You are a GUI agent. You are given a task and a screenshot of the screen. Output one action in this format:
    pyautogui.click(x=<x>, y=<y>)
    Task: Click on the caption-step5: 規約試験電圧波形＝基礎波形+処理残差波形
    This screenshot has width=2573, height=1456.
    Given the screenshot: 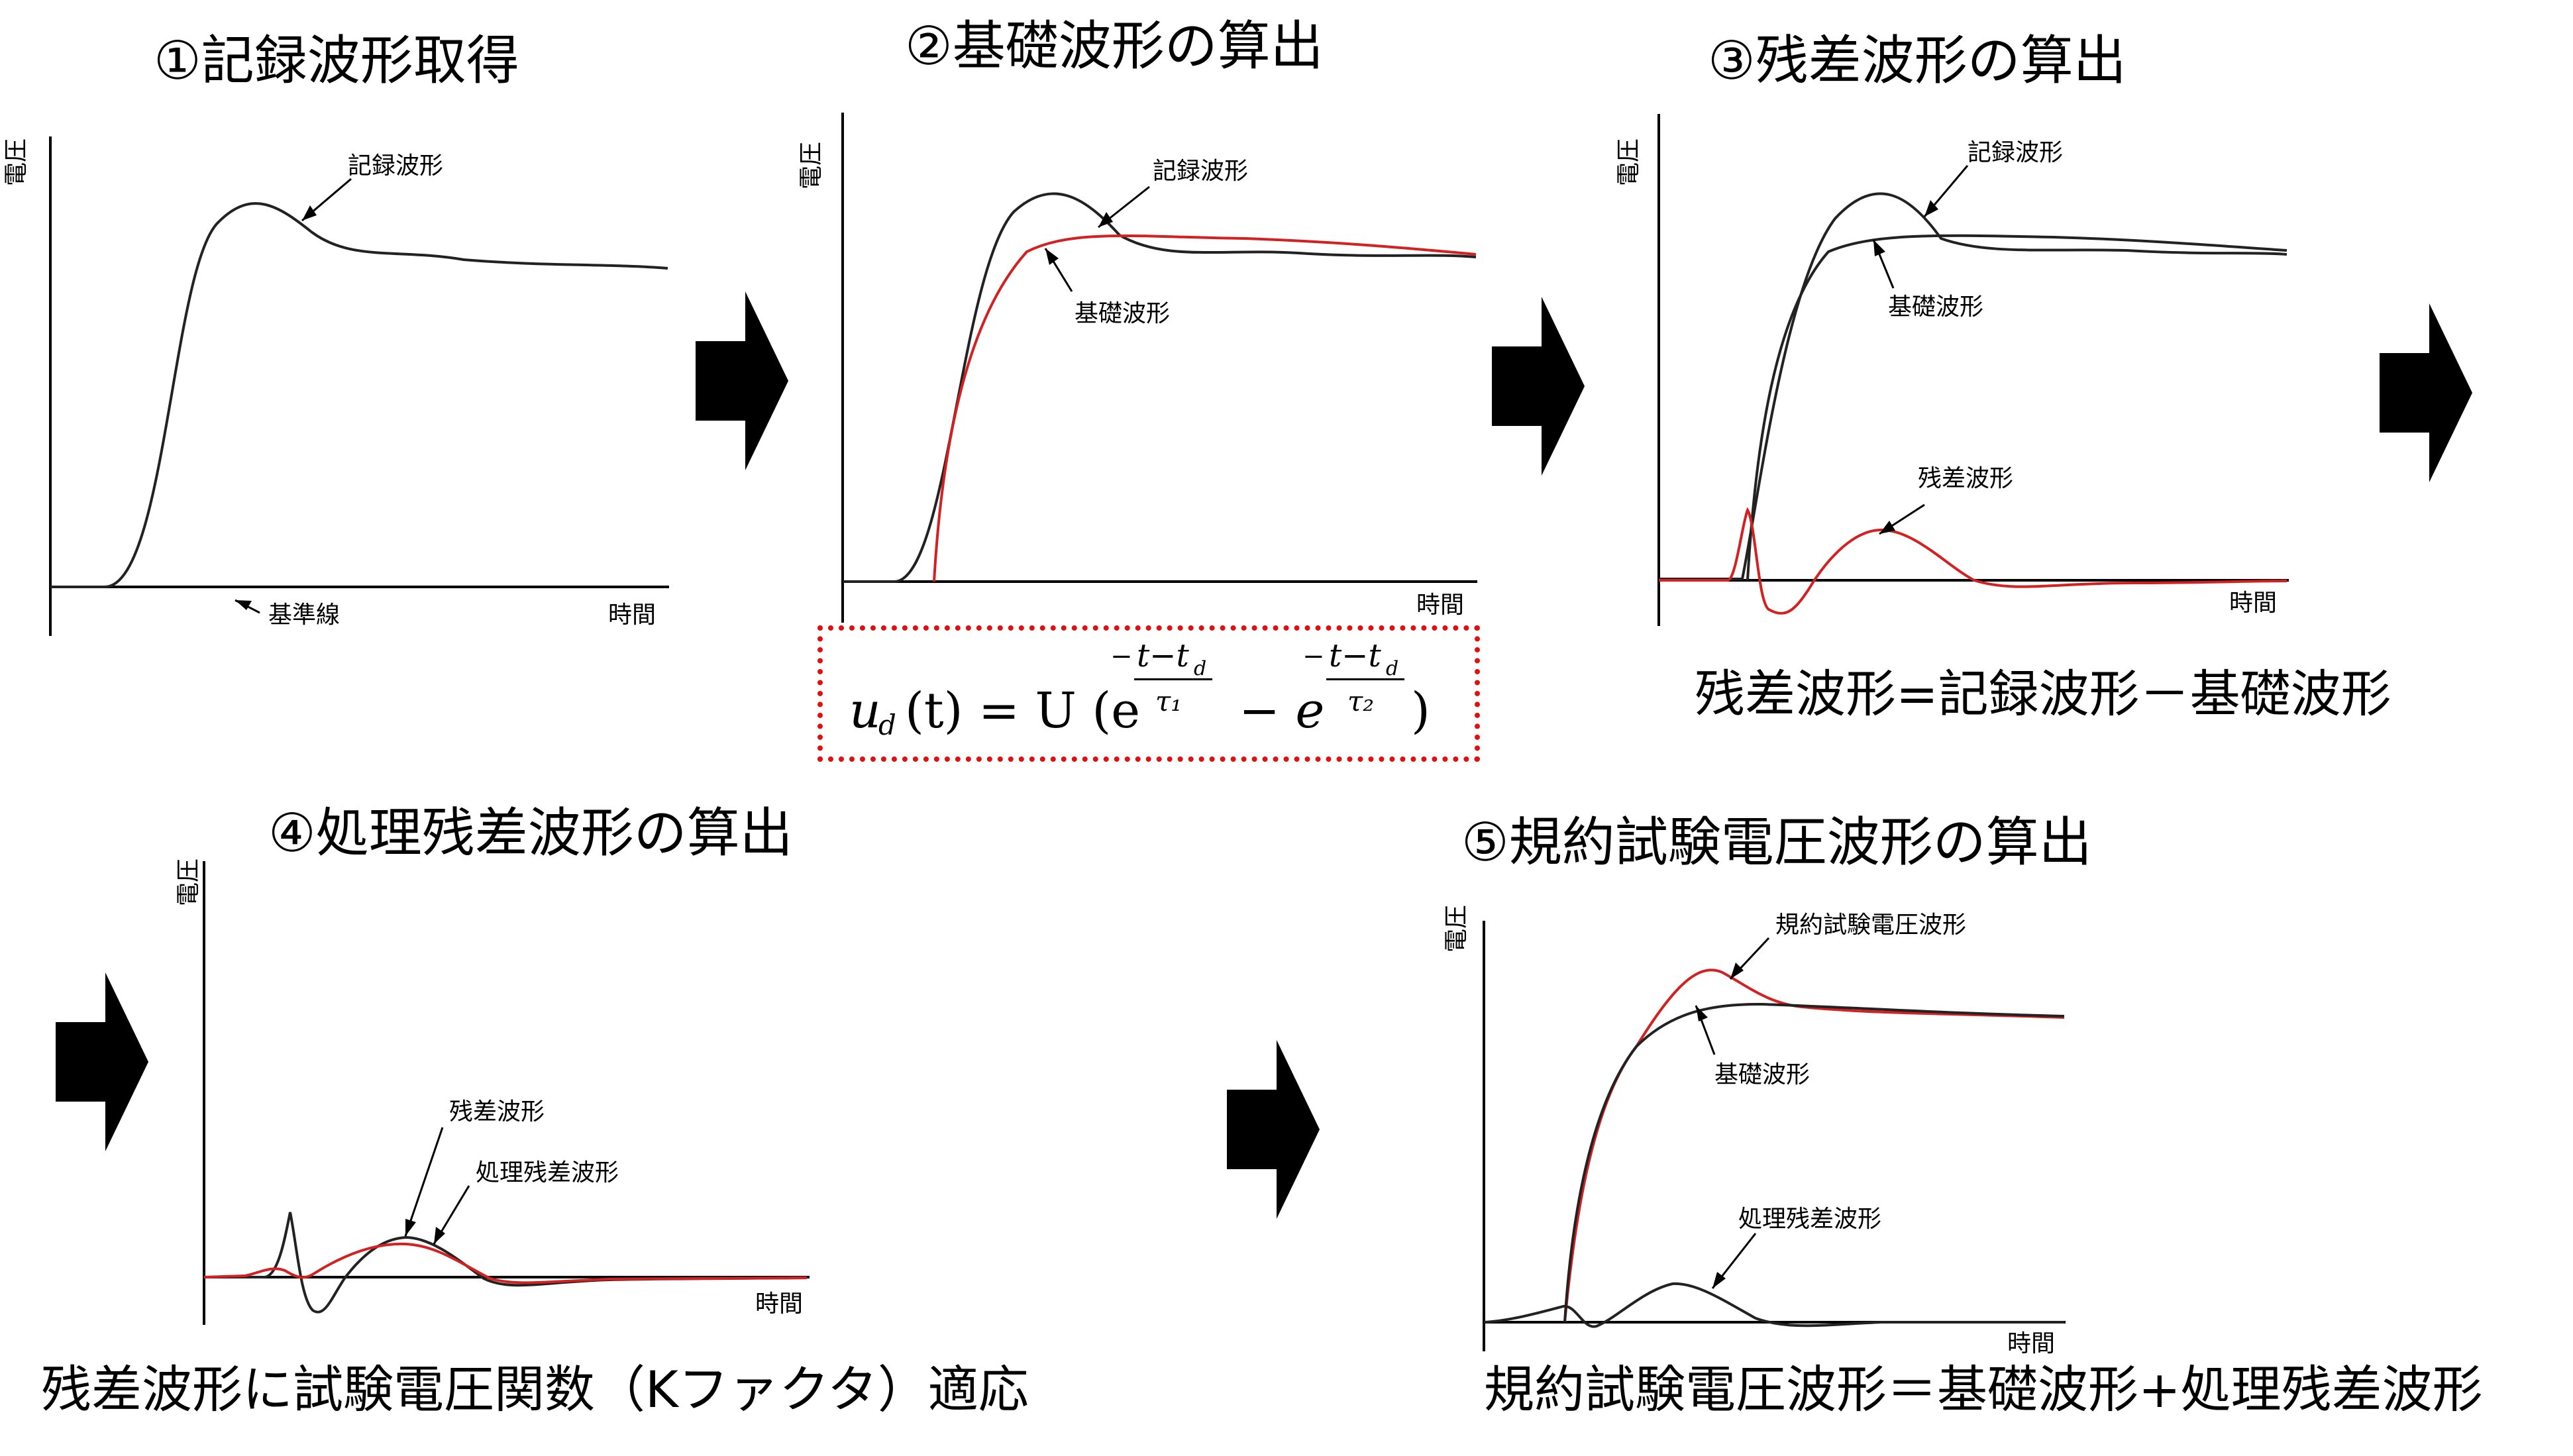 What is the action you would take?
    pyautogui.click(x=1983, y=1389)
    